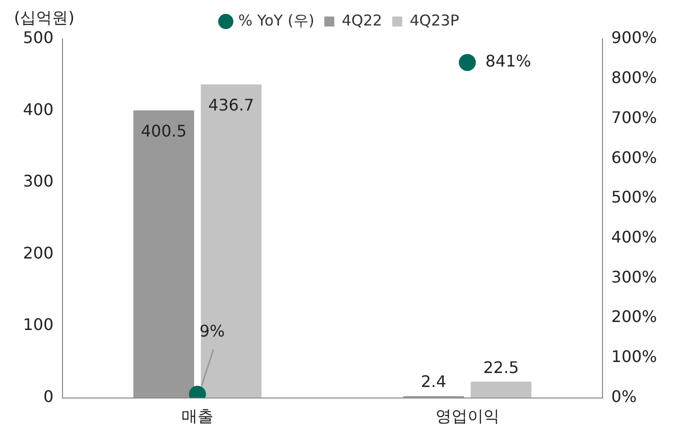  What do you see at coordinates (433, 382) in the screenshot?
I see `data-label: 2.4` at bounding box center [433, 382].